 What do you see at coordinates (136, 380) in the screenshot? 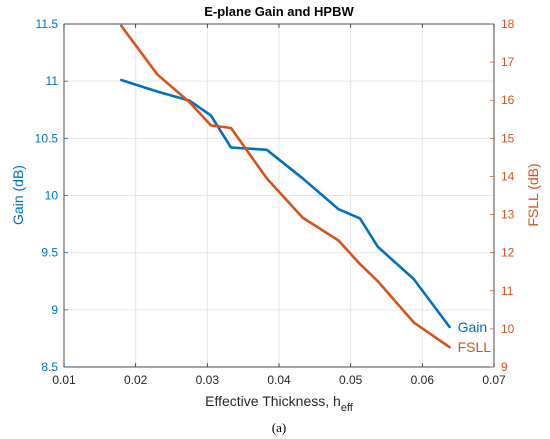
I see `x-tick-label: 0.02` at bounding box center [136, 380].